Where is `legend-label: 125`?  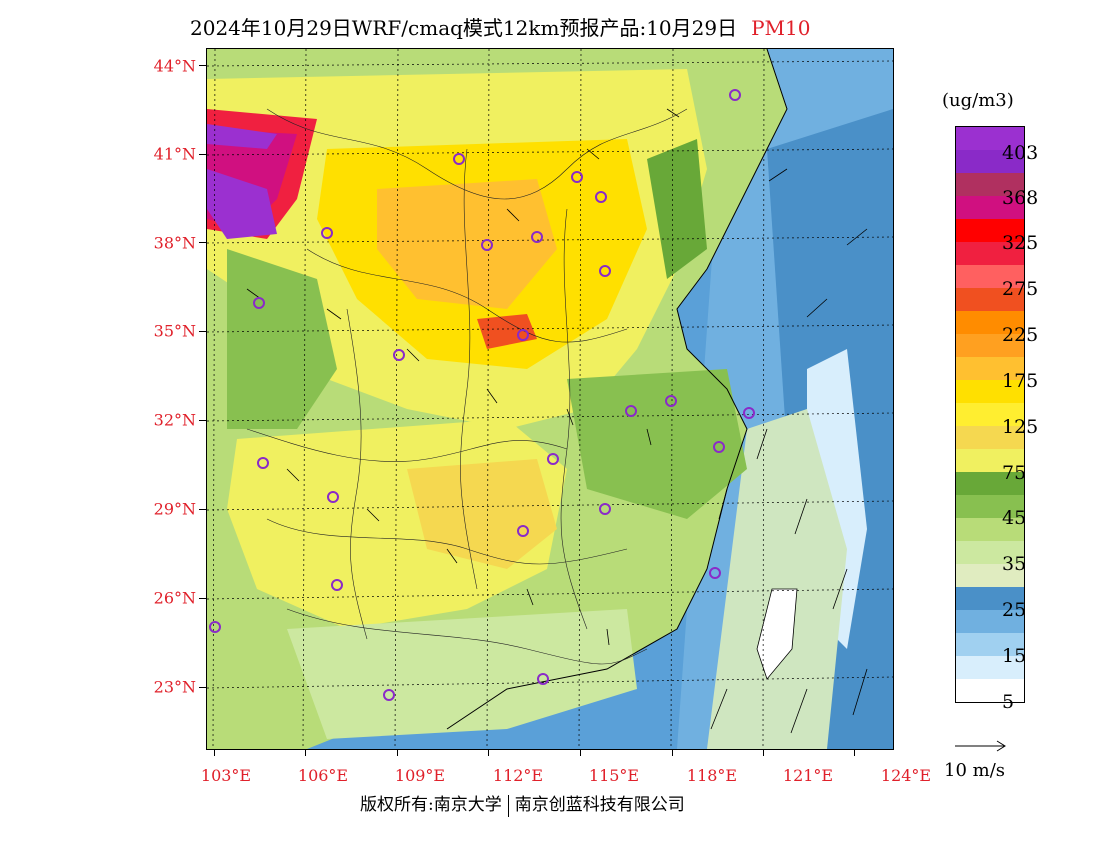
legend-label: 125 is located at coordinates (1020, 427).